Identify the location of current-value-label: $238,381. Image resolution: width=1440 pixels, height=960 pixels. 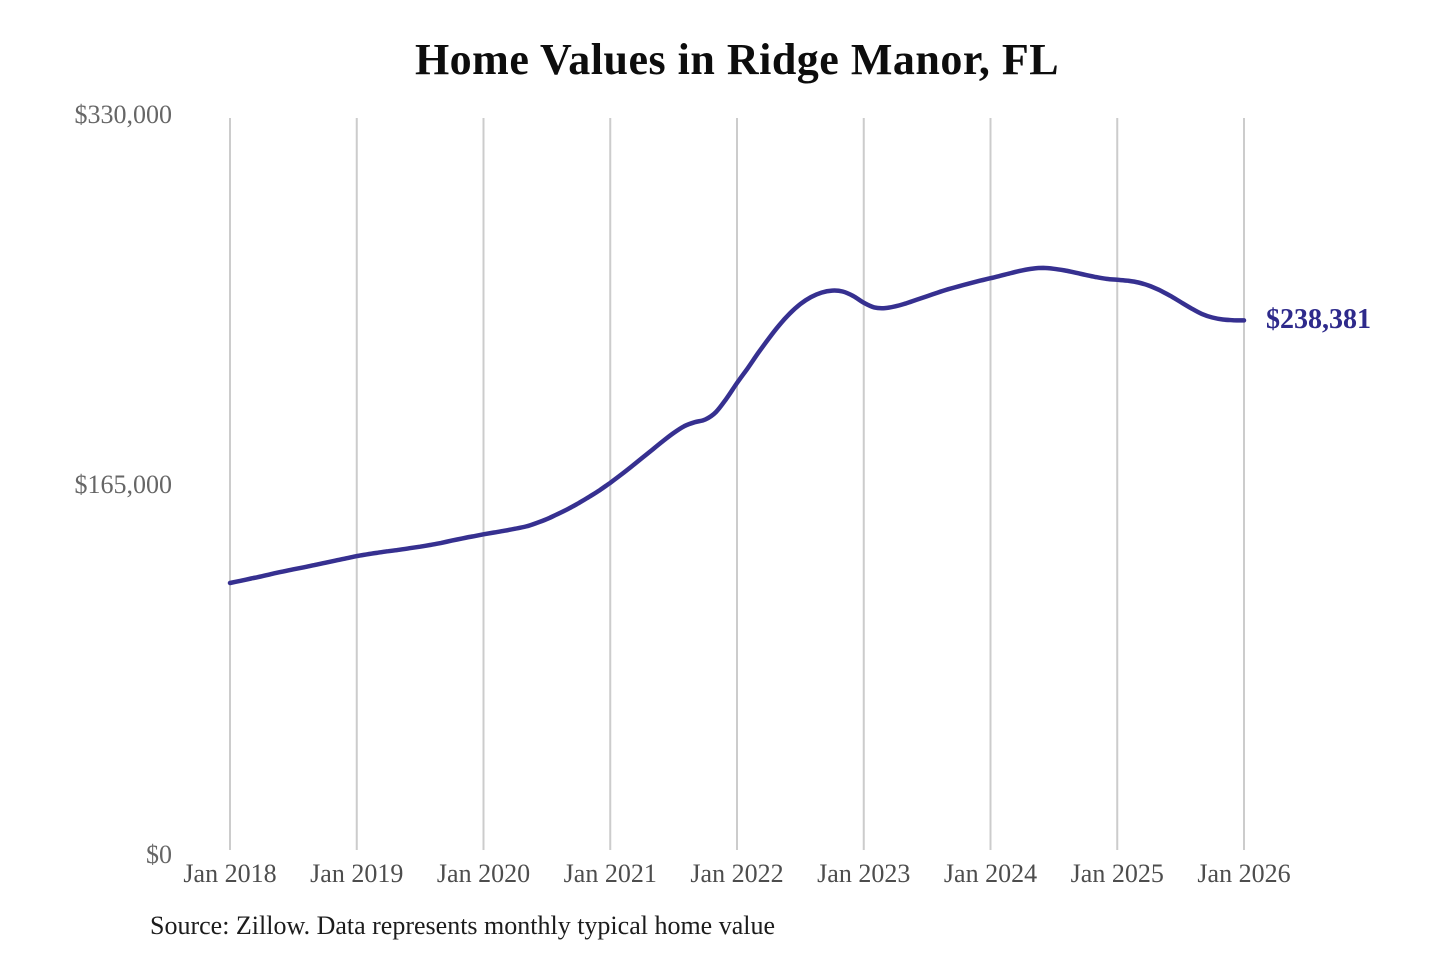
(1318, 320).